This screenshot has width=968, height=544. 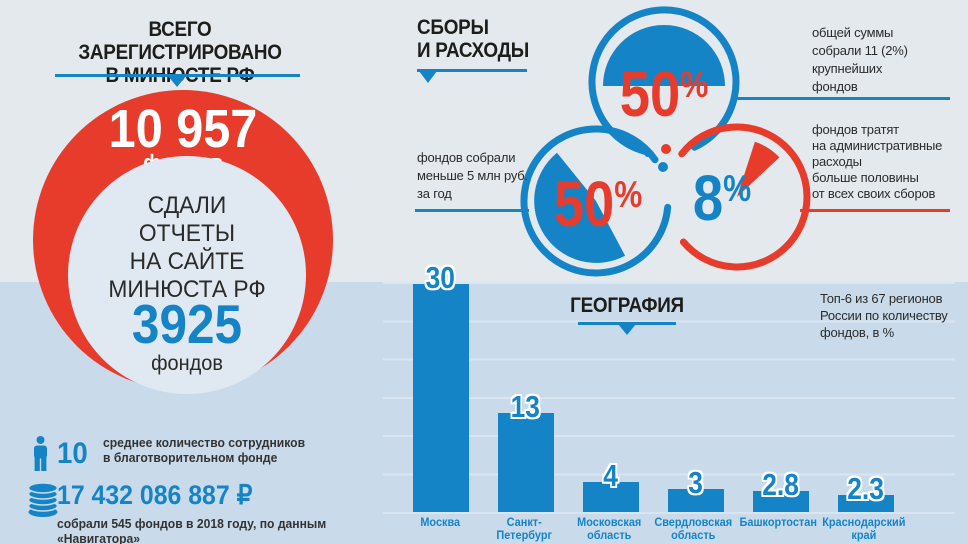 What do you see at coordinates (187, 363) in the screenshot?
I see `reported-unit: фондов` at bounding box center [187, 363].